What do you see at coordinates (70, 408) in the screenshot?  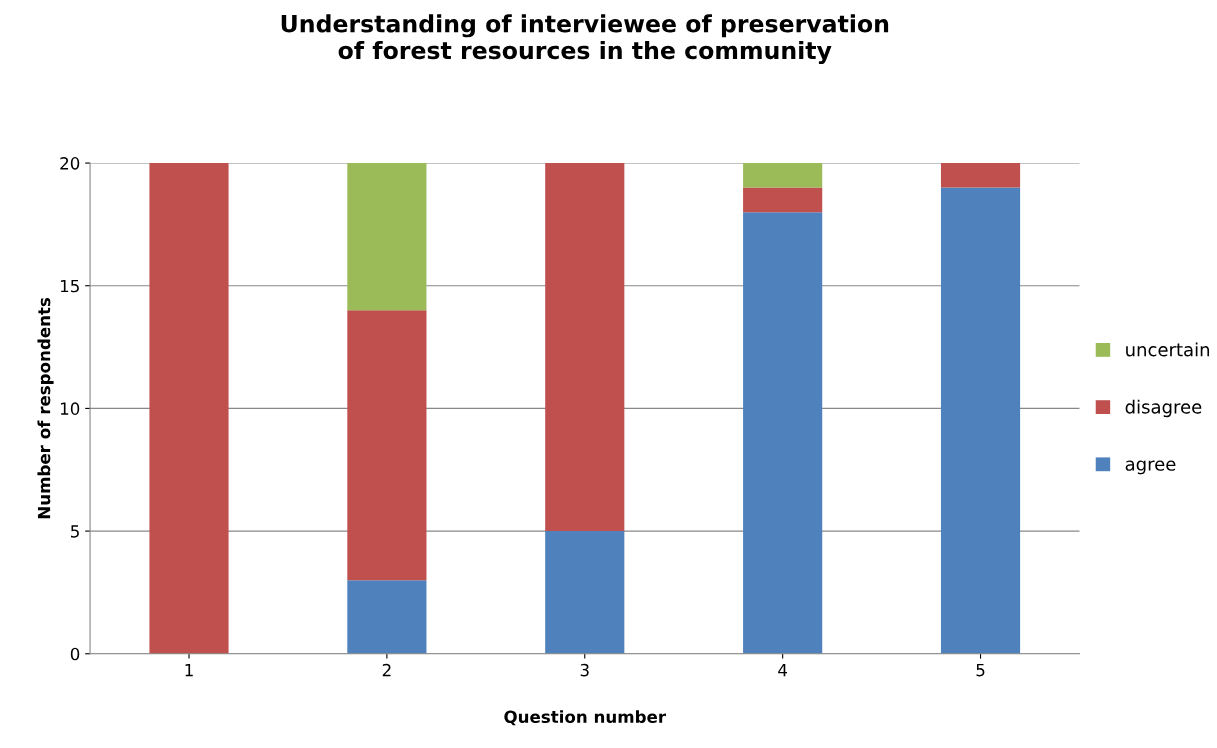 I see `y-tick-label: 10` at bounding box center [70, 408].